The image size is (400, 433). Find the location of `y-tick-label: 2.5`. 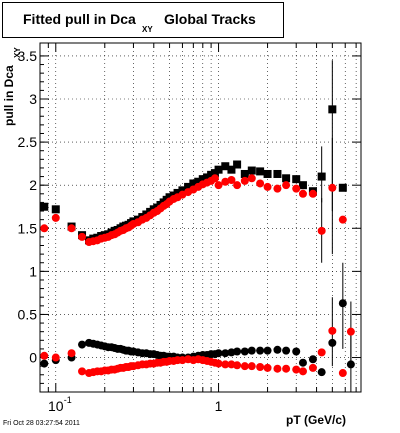

y-tick-label: 2.5 is located at coordinates (28, 142).